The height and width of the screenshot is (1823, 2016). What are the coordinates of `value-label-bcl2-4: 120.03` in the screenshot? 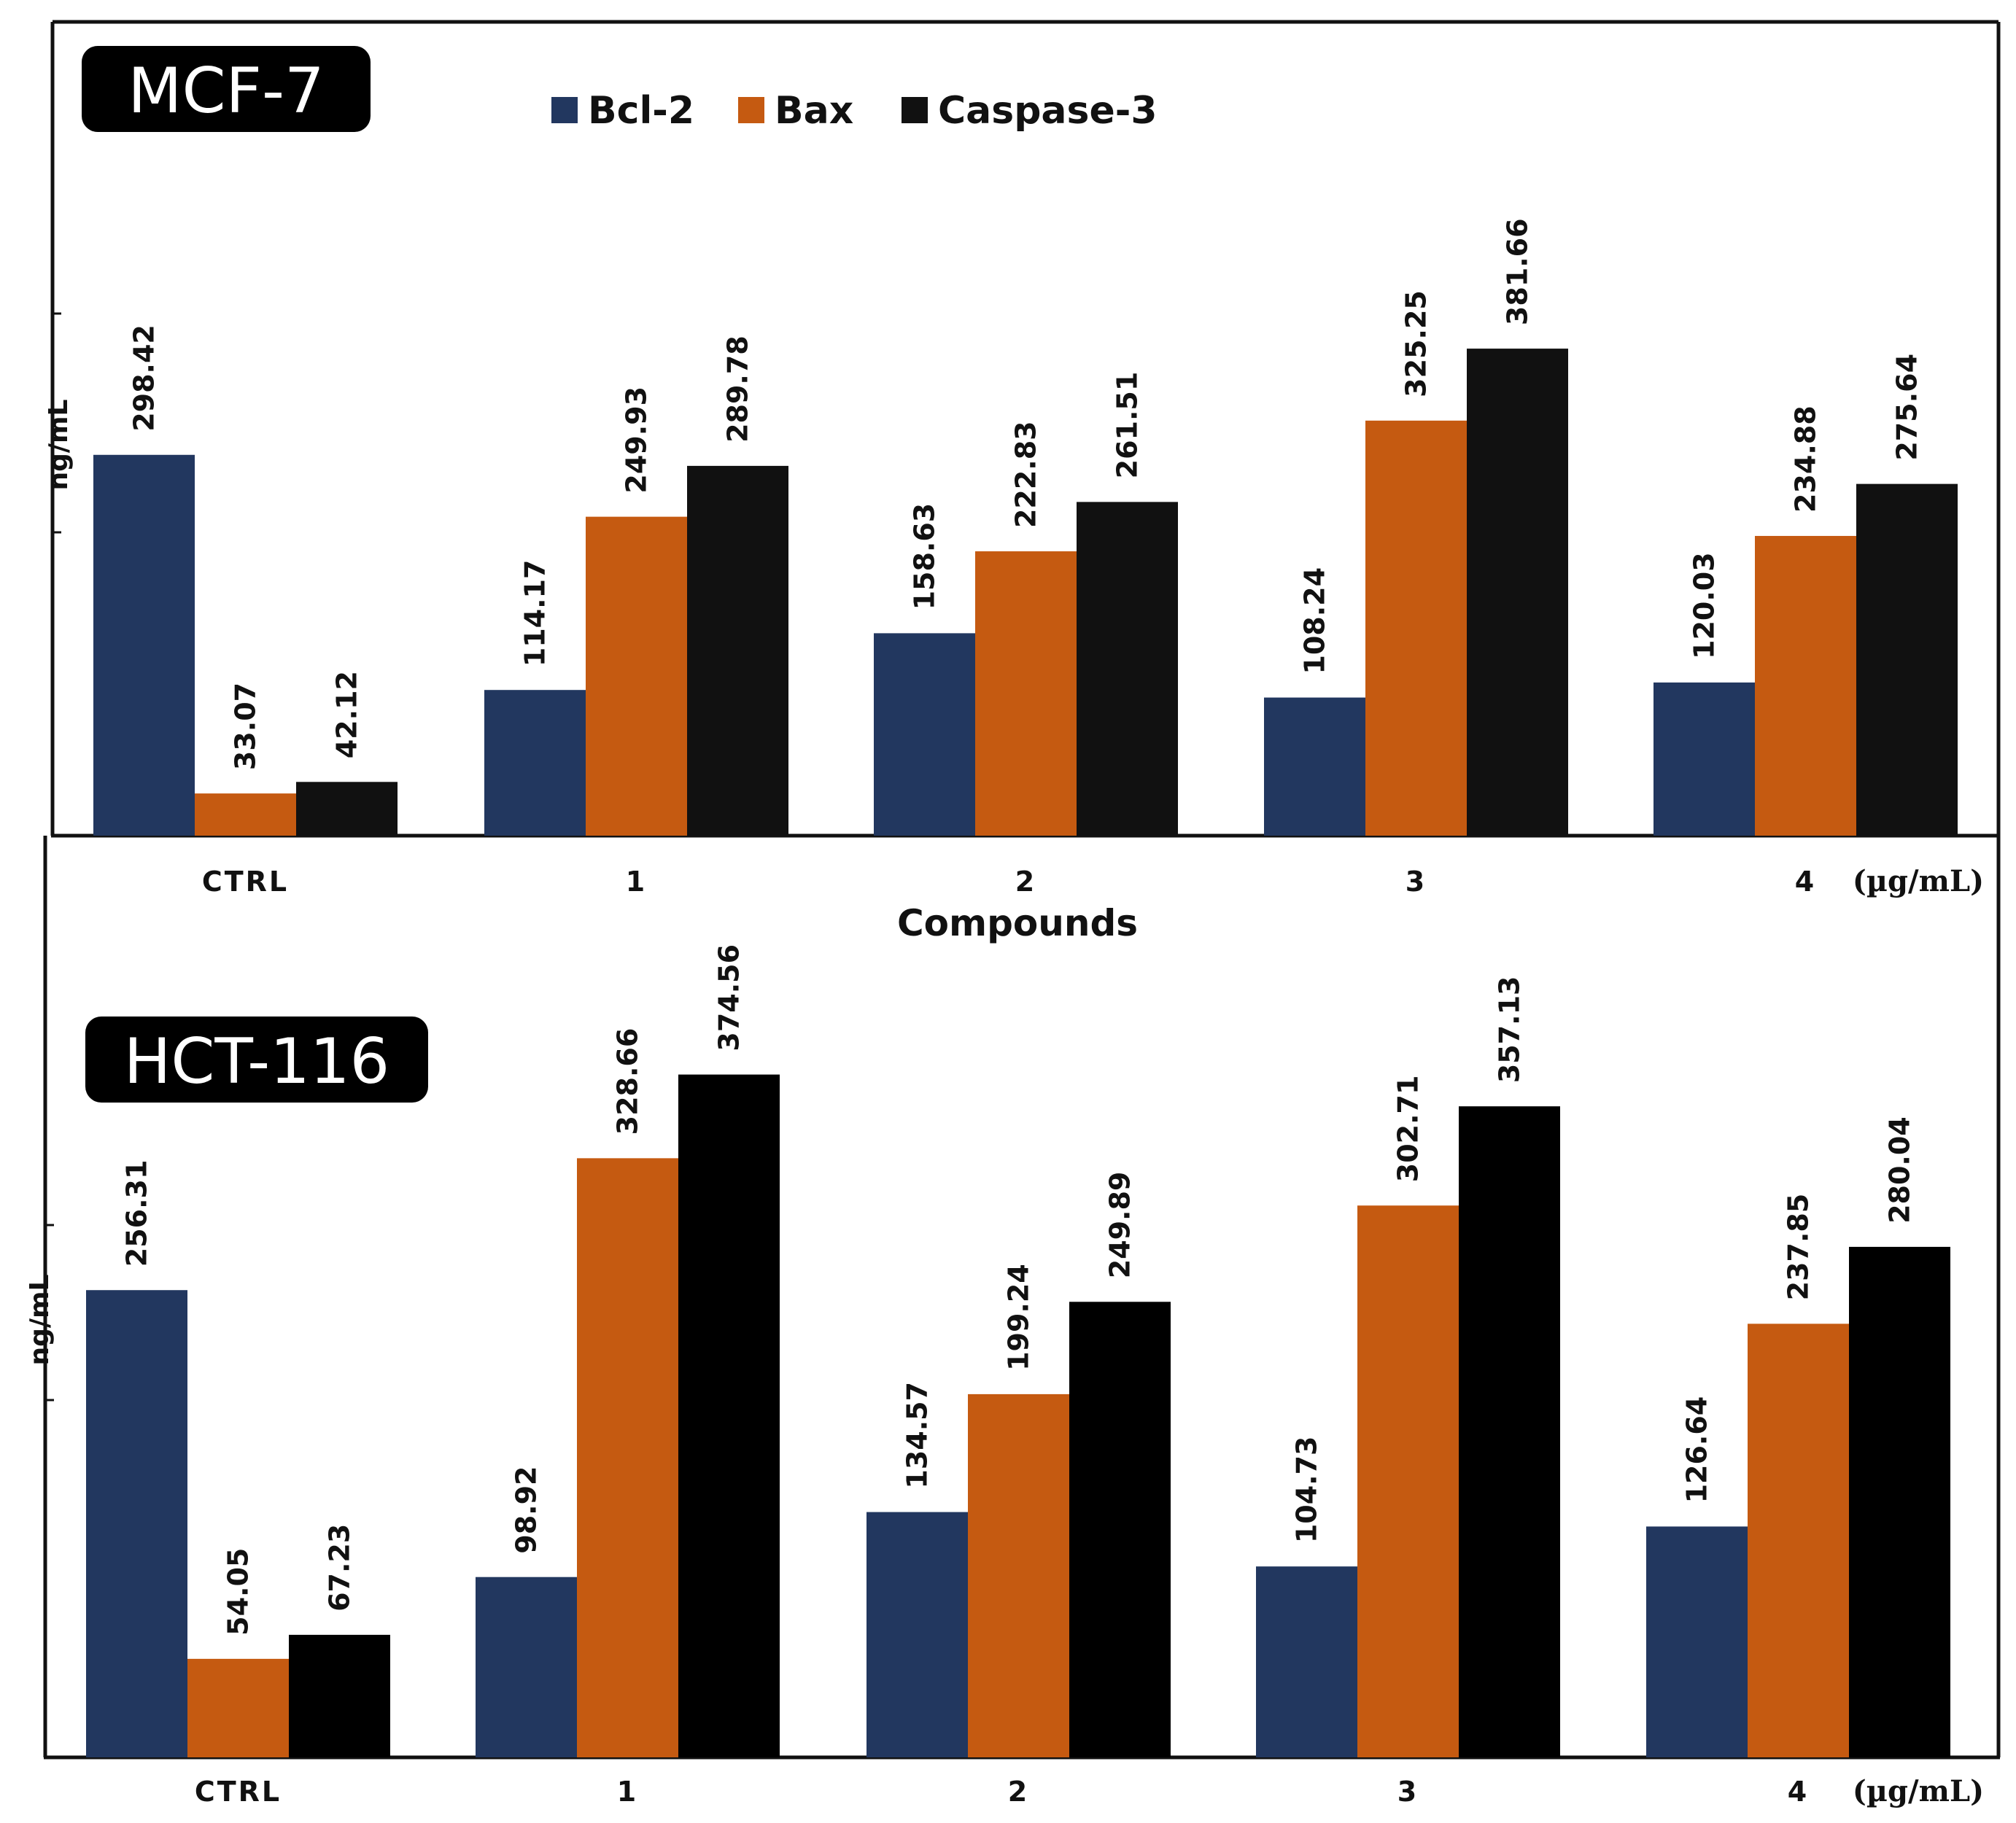 It's located at (1705, 605).